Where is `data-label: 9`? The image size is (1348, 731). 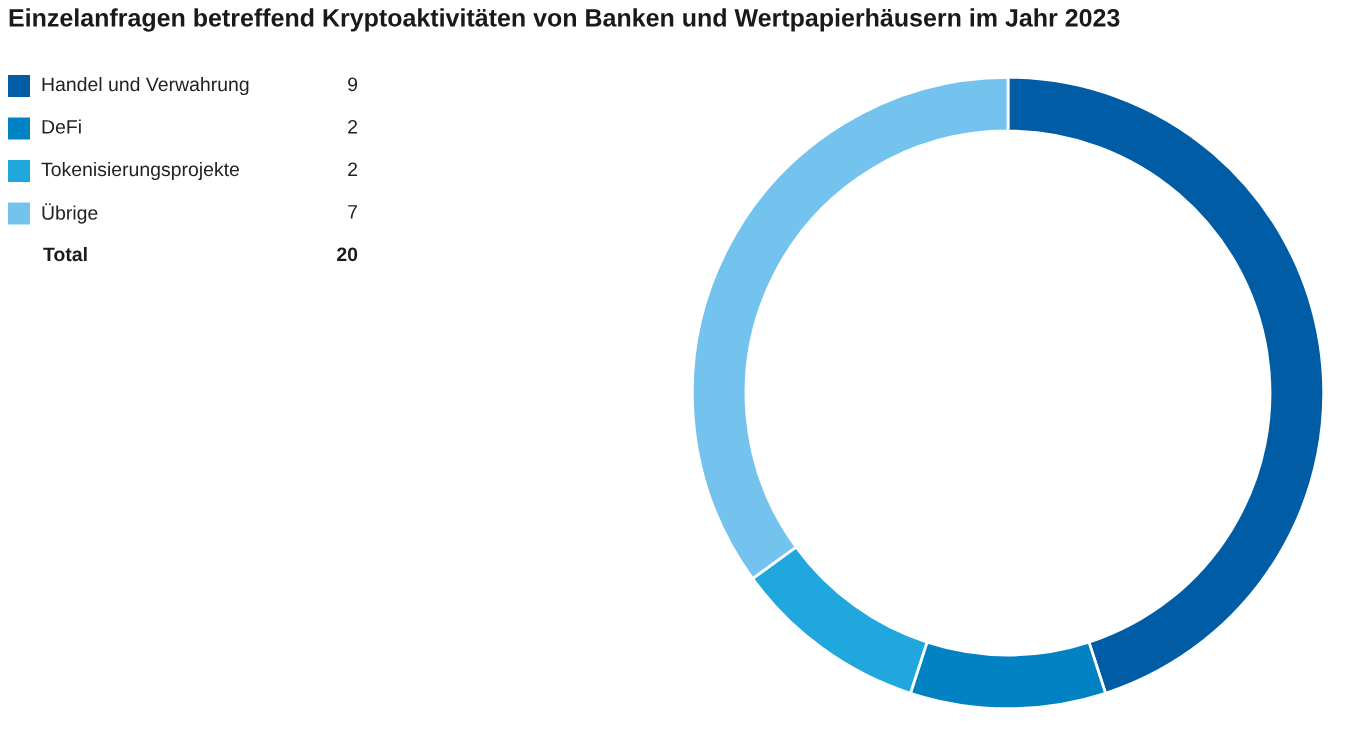 data-label: 9 is located at coordinates (353, 84).